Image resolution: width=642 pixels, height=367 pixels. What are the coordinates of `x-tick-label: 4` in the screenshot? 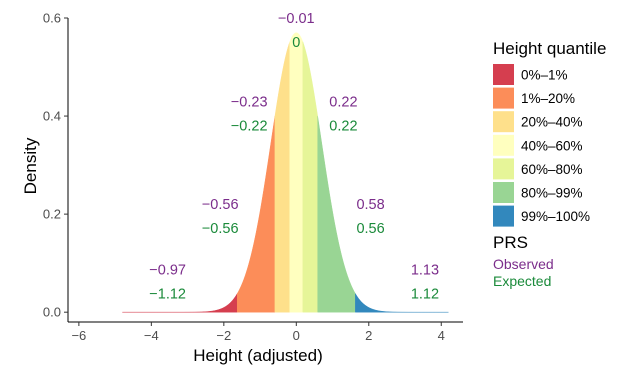 It's located at (441, 335).